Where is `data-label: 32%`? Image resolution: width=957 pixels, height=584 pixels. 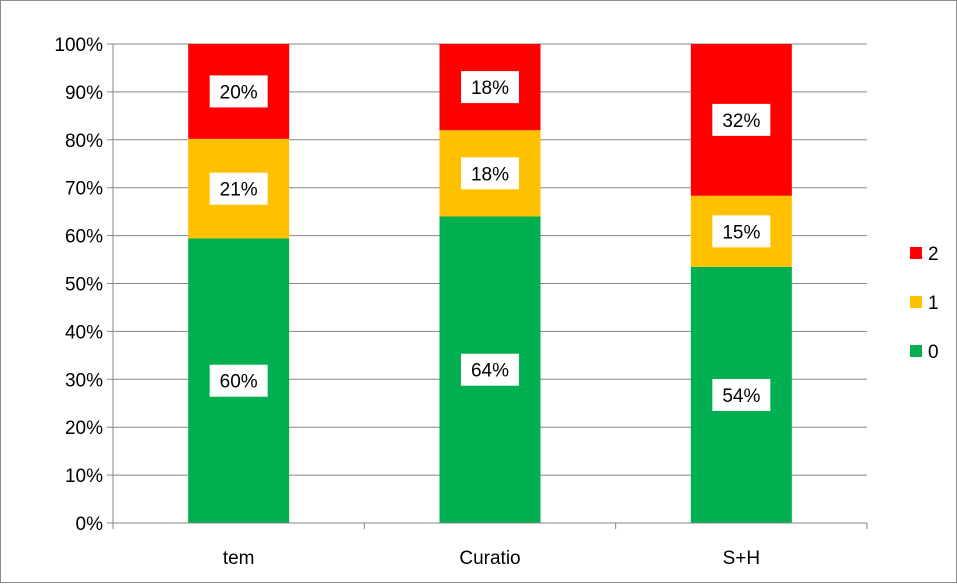
data-label: 32% is located at coordinates (741, 121).